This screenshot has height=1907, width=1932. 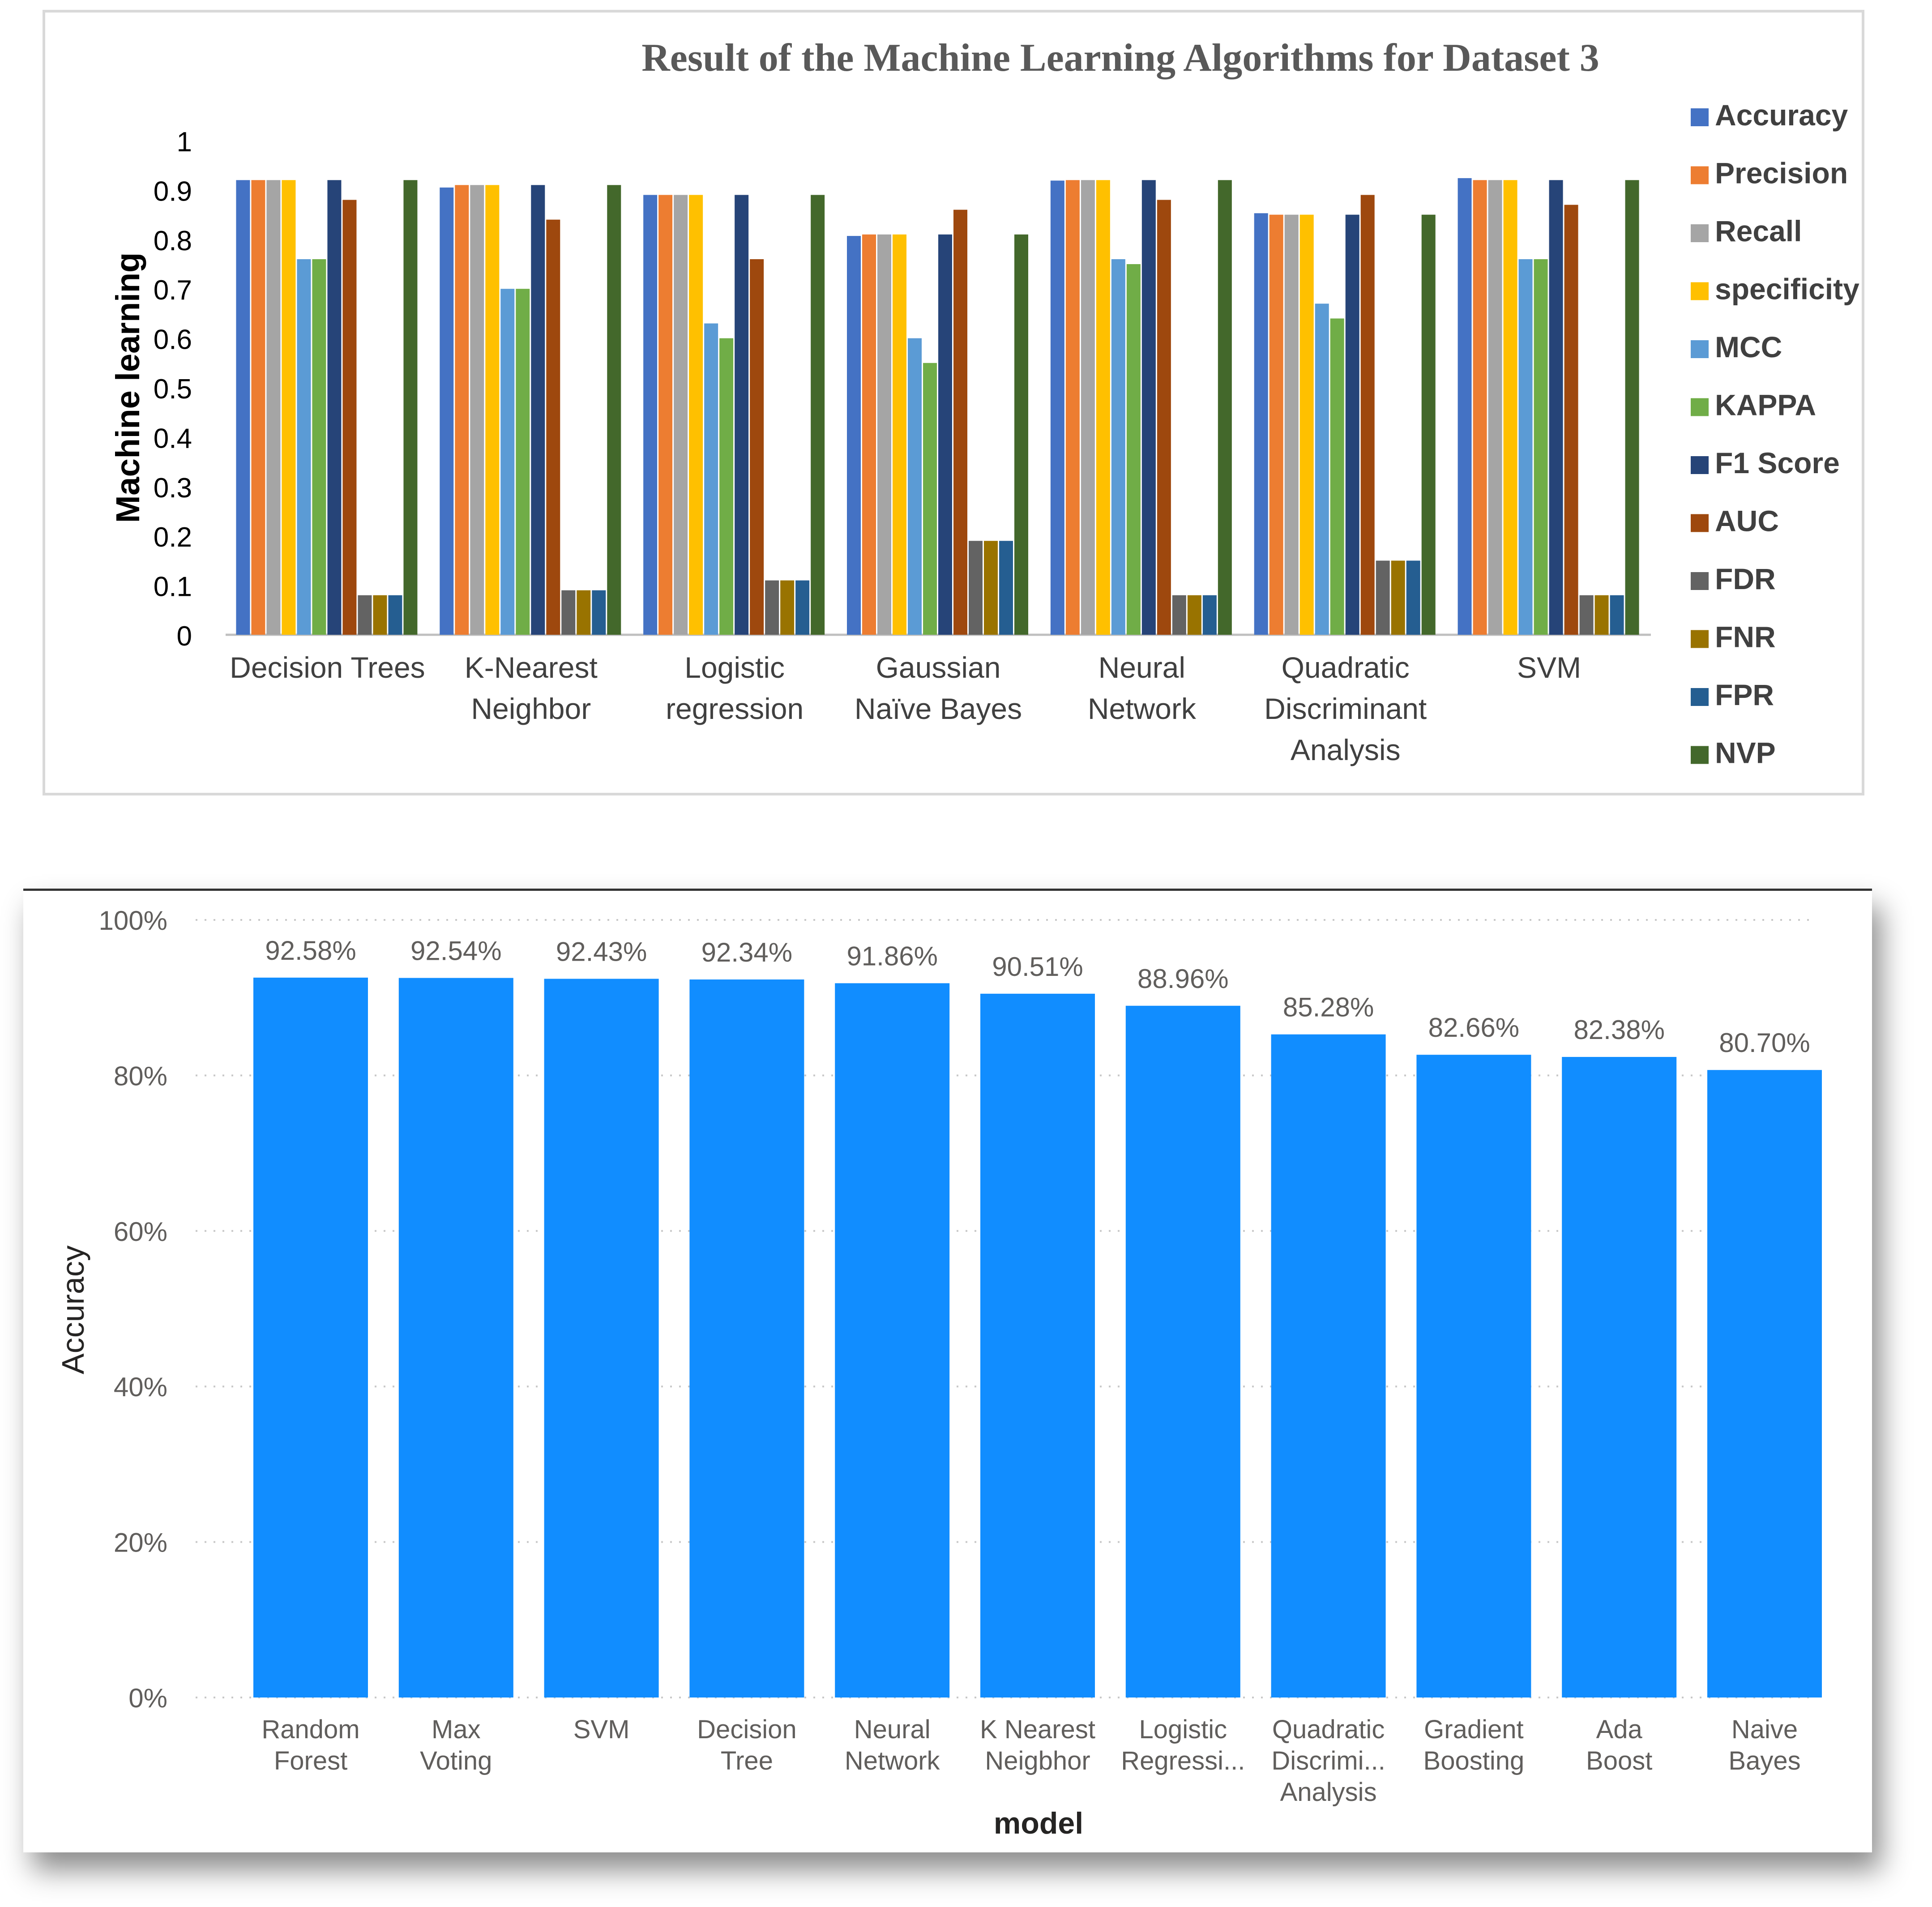 What do you see at coordinates (133, 921) in the screenshot?
I see `chart2-y-tick-label: 100%` at bounding box center [133, 921].